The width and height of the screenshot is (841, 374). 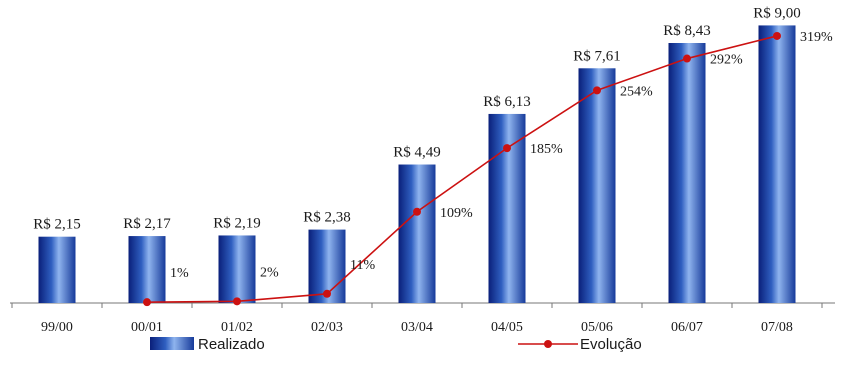 What do you see at coordinates (687, 173) in the screenshot?
I see `bar-06/07` at bounding box center [687, 173].